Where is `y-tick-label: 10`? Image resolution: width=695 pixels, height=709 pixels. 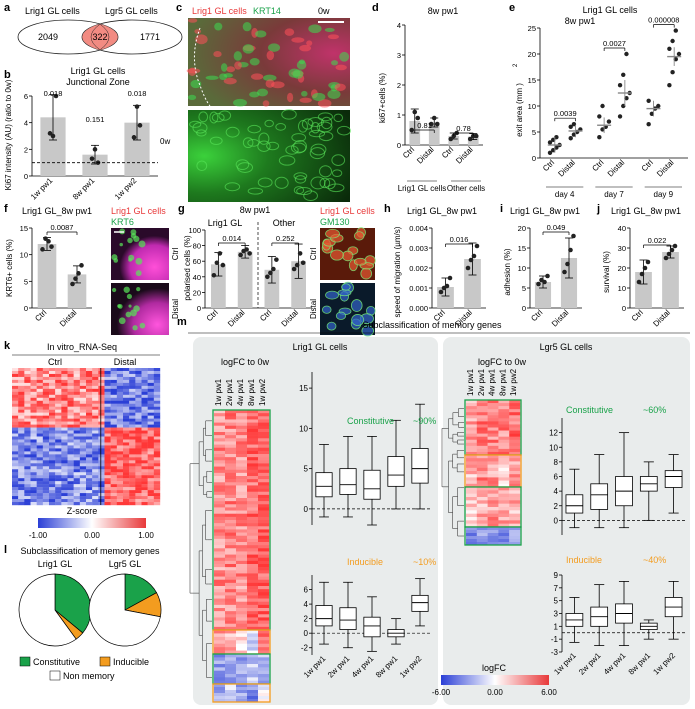
y-tick-label: 10 is located at coordinates (553, 447).